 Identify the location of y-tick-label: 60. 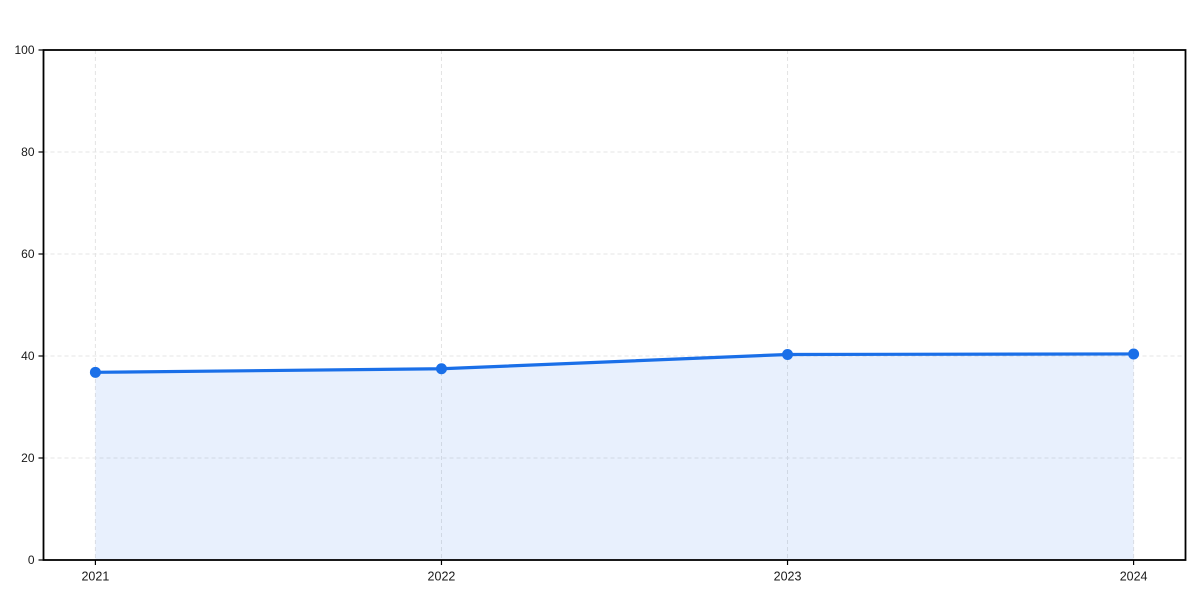
(28, 254).